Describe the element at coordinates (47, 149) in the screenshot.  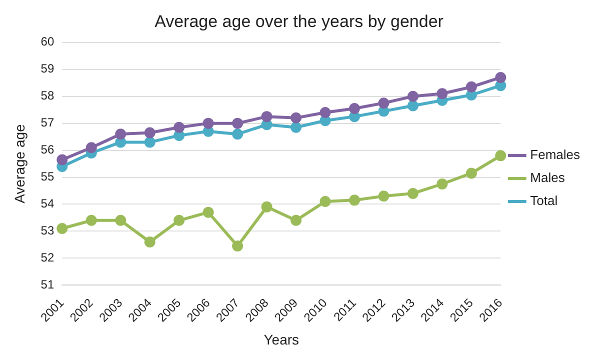
I see `y-tick-label: 56` at that location.